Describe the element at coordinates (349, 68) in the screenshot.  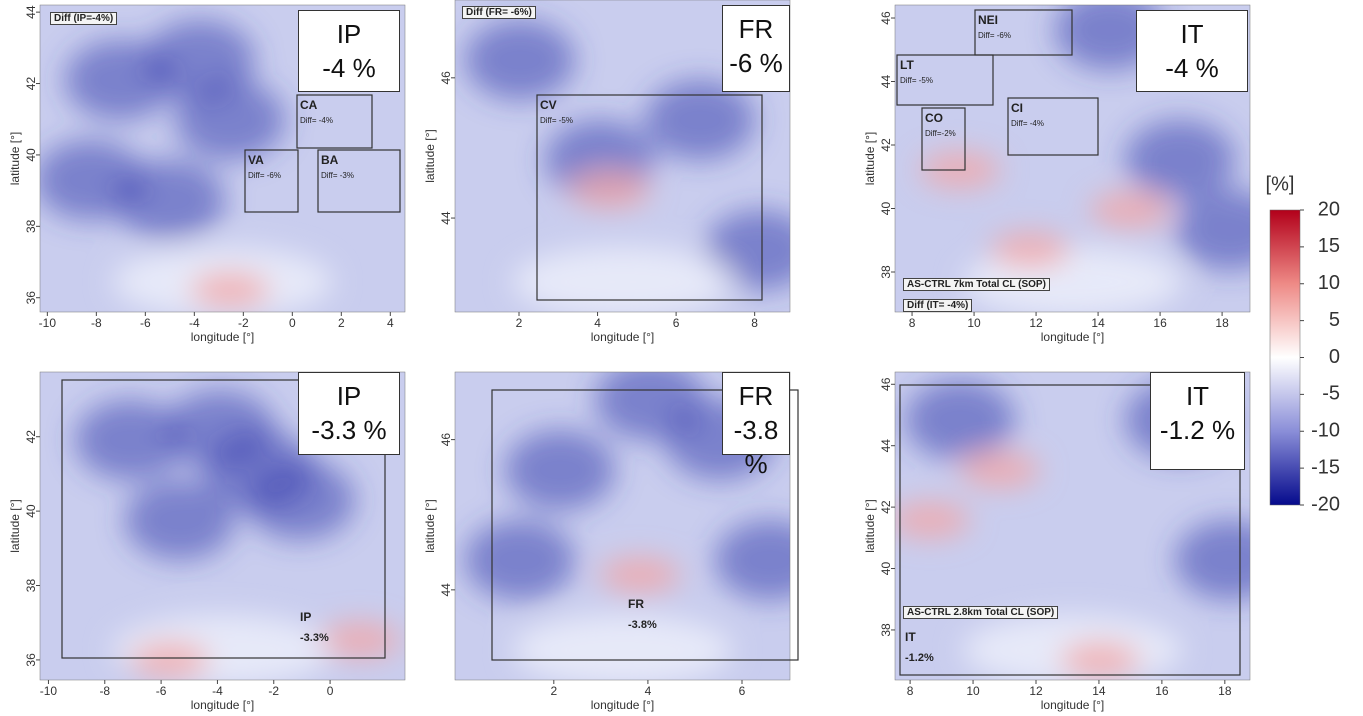
I see `region-value: -4 %` at that location.